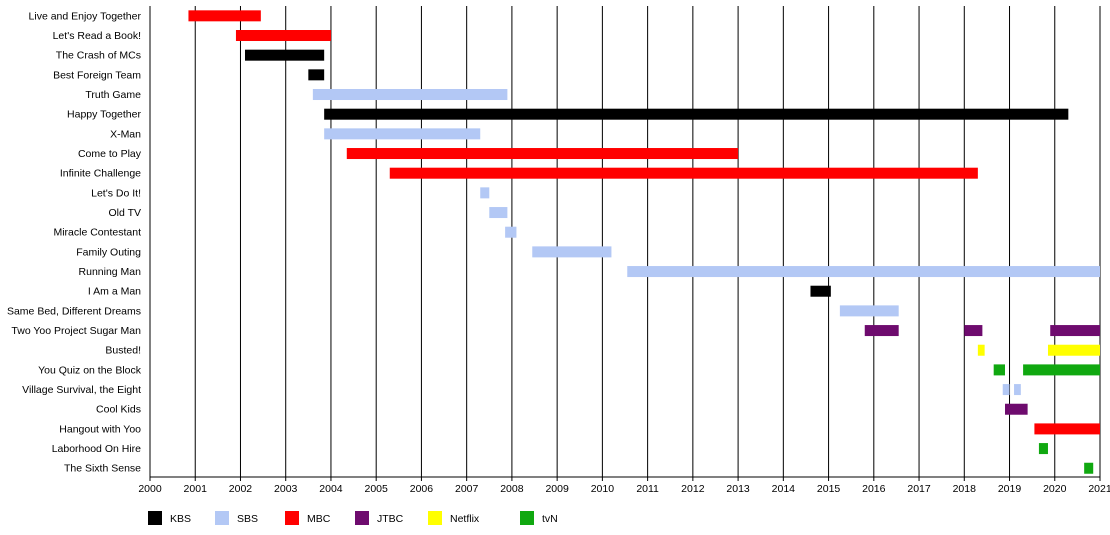 Image resolution: width=1110 pixels, height=535 pixels. What do you see at coordinates (102, 469) in the screenshot?
I see `row-label: The Sixth Sense` at bounding box center [102, 469].